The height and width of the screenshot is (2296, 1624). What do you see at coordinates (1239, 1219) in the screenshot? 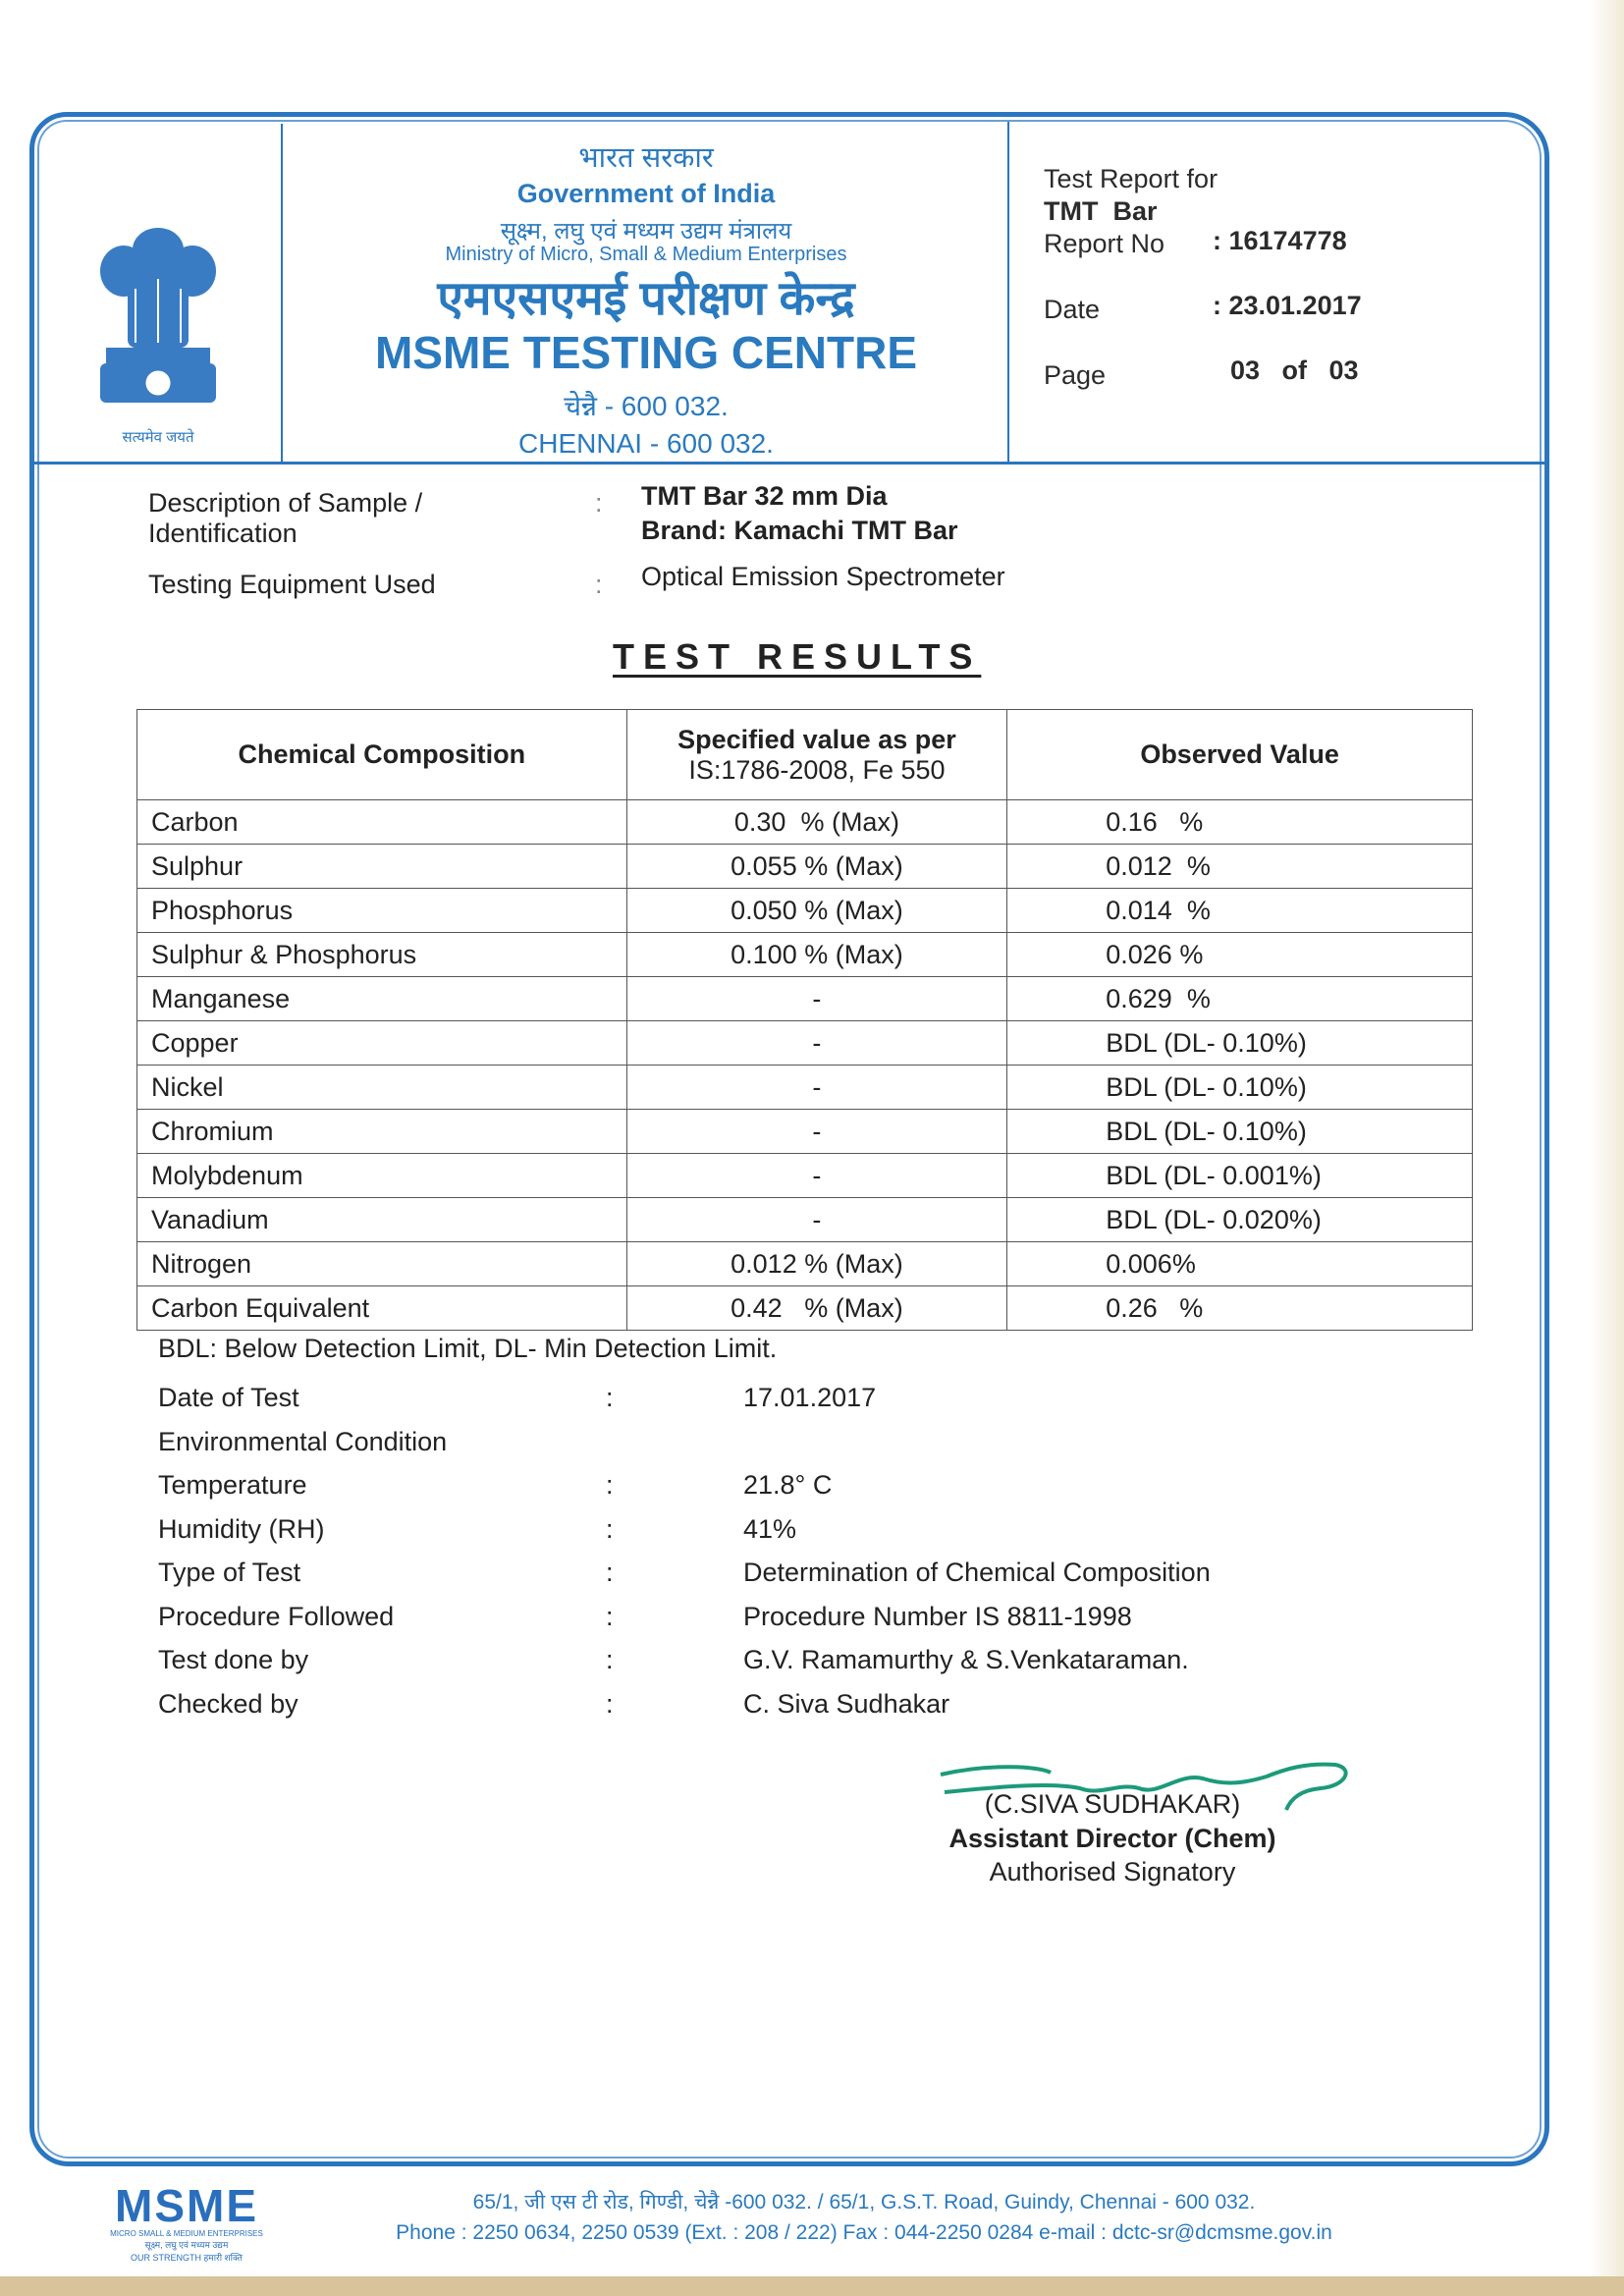
I see `cell-observed: BDL (DL- 0.020%)` at bounding box center [1239, 1219].